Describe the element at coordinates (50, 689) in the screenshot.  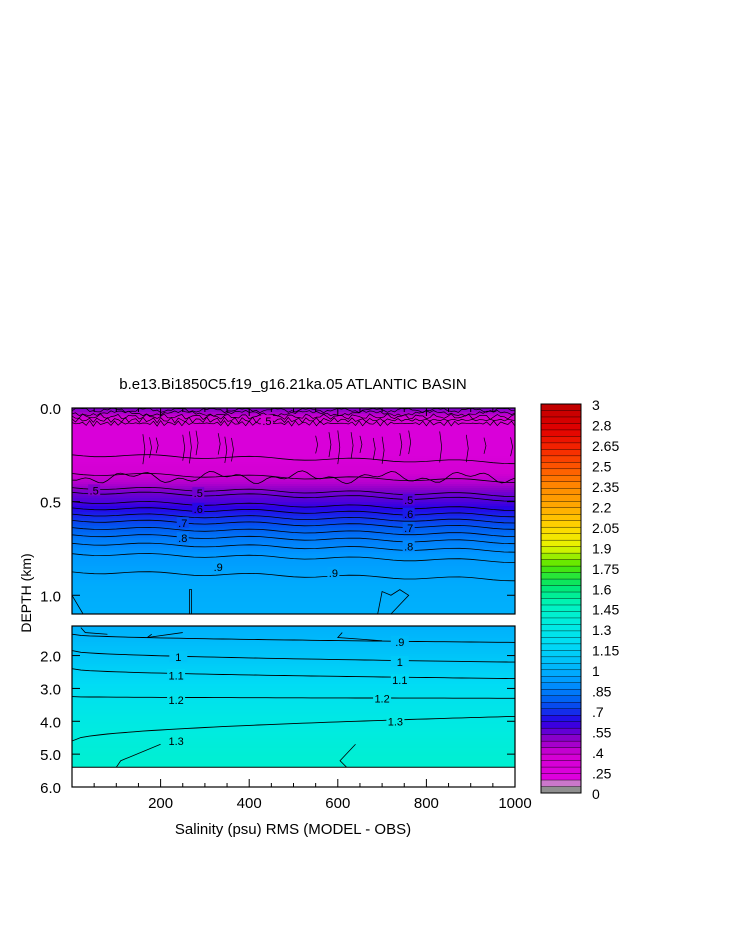
I see `y-tick-label: 3.0` at that location.